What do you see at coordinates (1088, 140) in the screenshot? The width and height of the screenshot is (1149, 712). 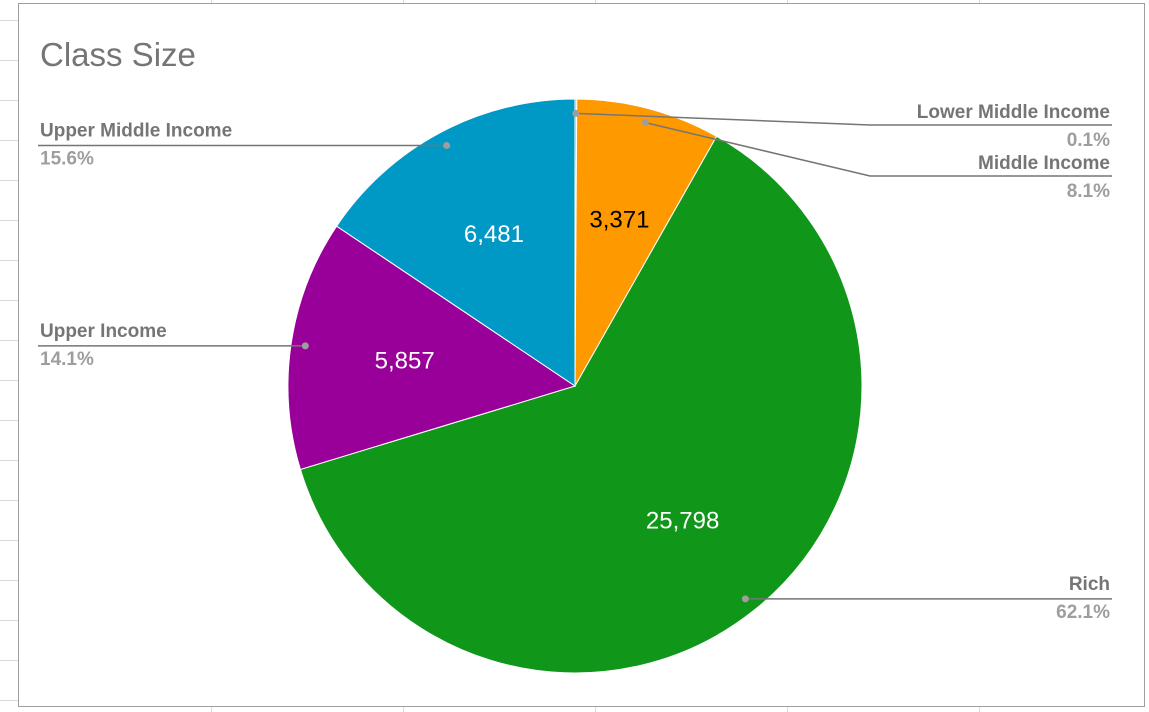 I see `legend-percent-lower-middle-income: 0.1%` at bounding box center [1088, 140].